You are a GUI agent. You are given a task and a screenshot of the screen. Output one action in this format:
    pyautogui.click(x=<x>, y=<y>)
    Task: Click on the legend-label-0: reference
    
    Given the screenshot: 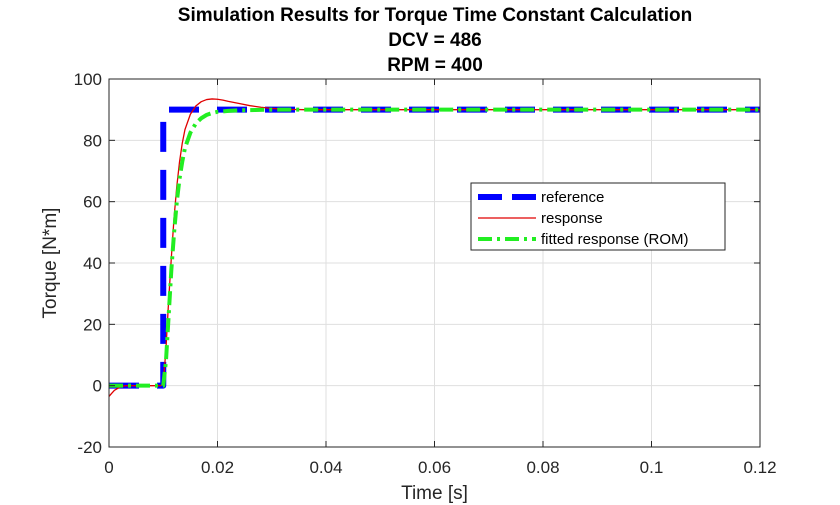 What is the action you would take?
    pyautogui.click(x=572, y=197)
    